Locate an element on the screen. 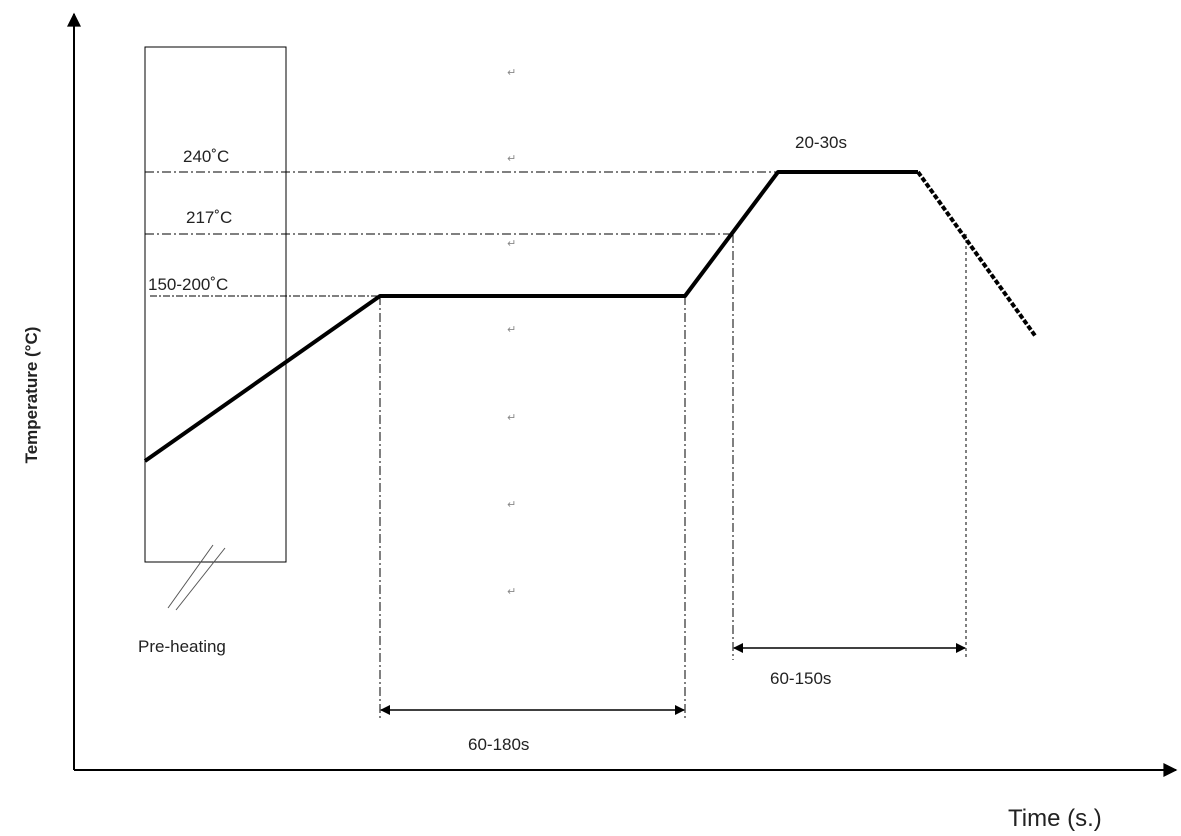 The height and width of the screenshot is (836, 1181). label-soak-time: 60-180s is located at coordinates (498, 744).